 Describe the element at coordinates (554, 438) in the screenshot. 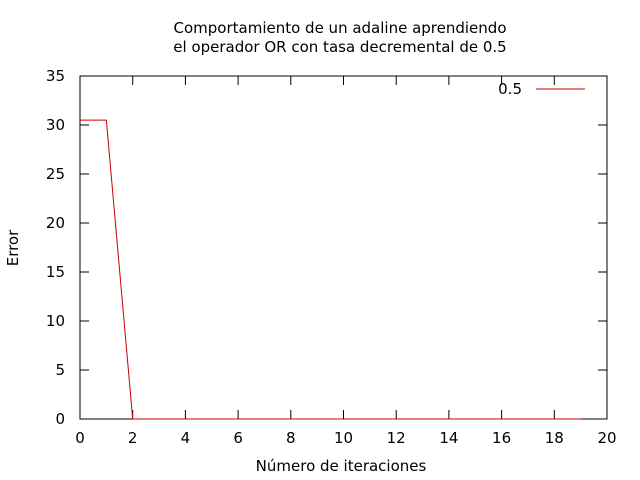

I see `x-tick-label: 18` at that location.